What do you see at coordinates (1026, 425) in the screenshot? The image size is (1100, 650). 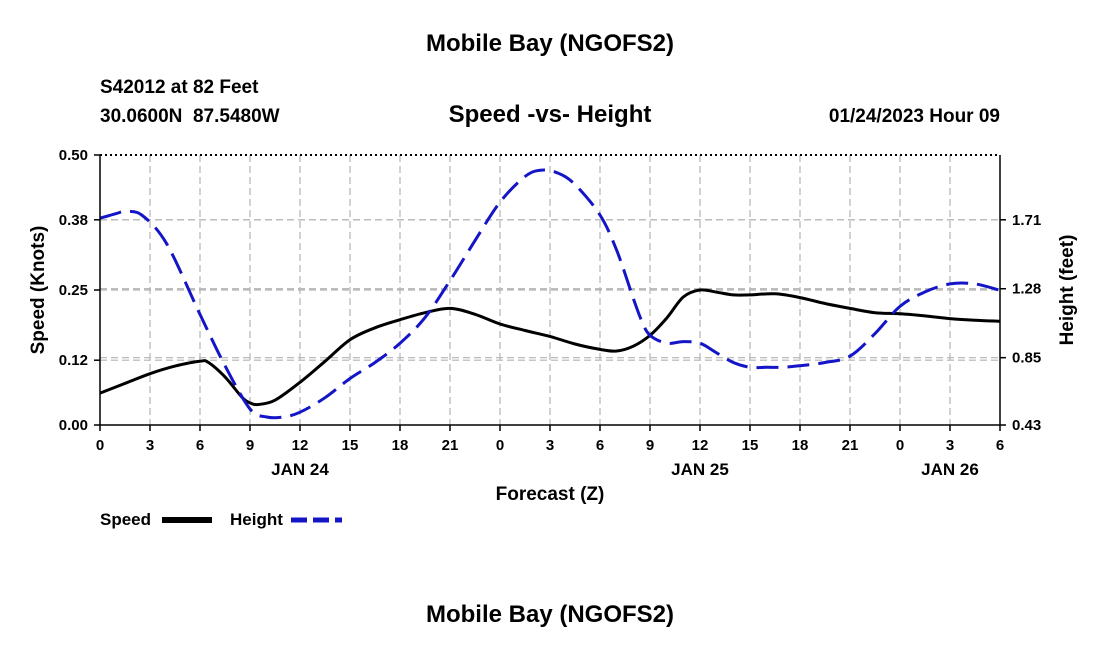 I see `y-tick-label-right: 0.43` at bounding box center [1026, 425].